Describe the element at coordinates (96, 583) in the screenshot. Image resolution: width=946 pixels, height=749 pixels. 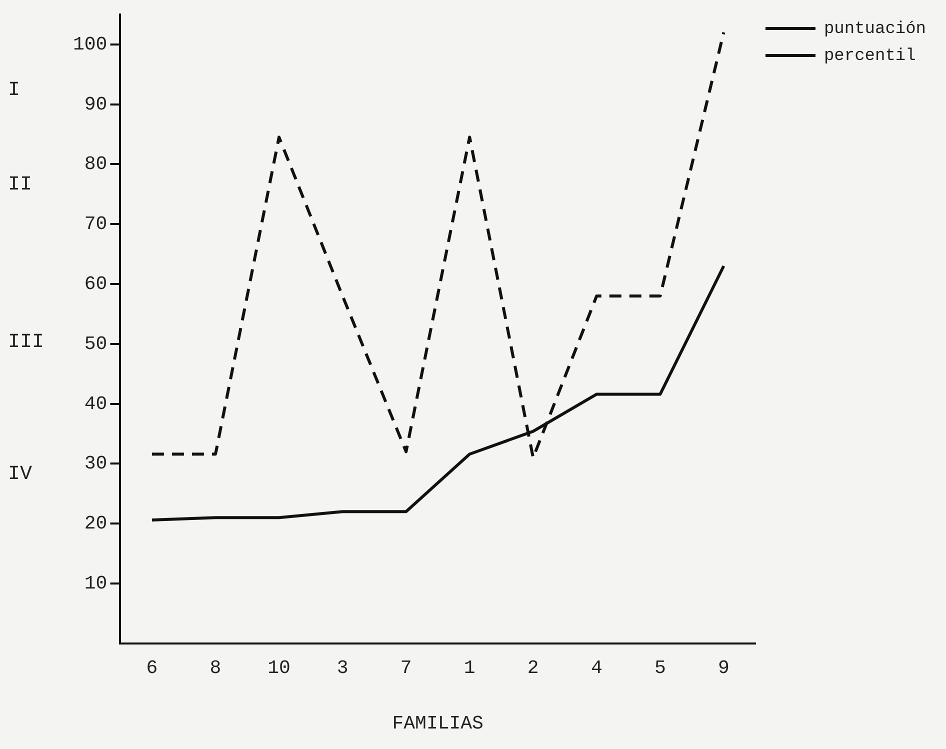
I see `y-tick-label: 10` at that location.